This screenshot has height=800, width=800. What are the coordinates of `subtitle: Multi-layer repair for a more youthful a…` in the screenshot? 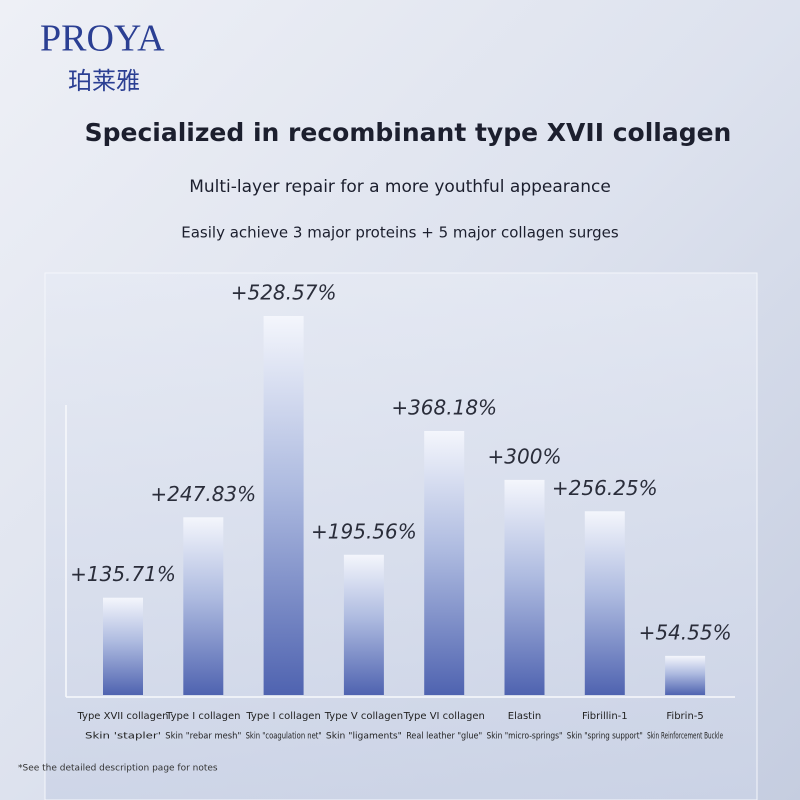 It's located at (400, 187).